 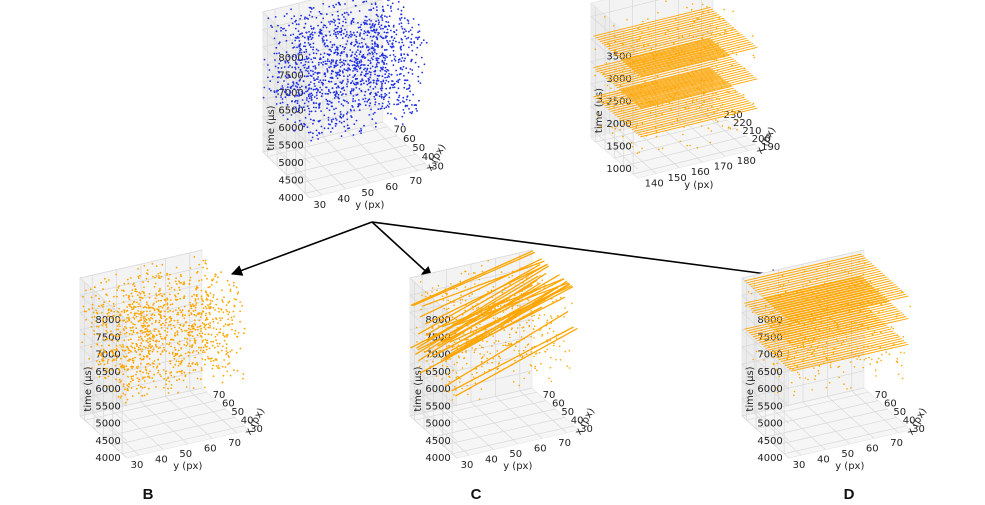 What do you see at coordinates (415, 181) in the screenshot?
I see `panel-a-ytick: 70` at bounding box center [415, 181].